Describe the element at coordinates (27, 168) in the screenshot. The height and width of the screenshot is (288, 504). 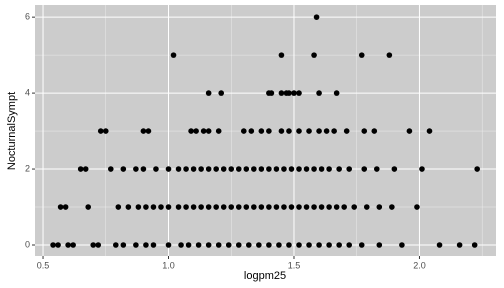
I see `y-tick-label: 2` at that location.